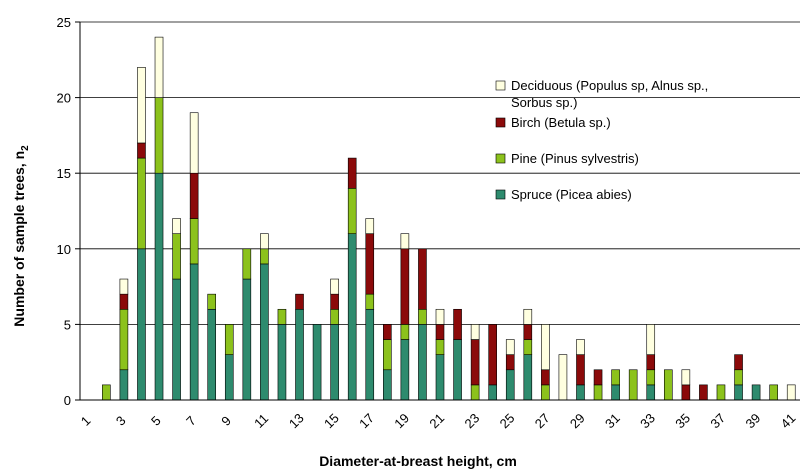 Image resolution: width=801 pixels, height=472 pixels. Describe the element at coordinates (64, 249) in the screenshot. I see `y-tick-label: 10` at that location.